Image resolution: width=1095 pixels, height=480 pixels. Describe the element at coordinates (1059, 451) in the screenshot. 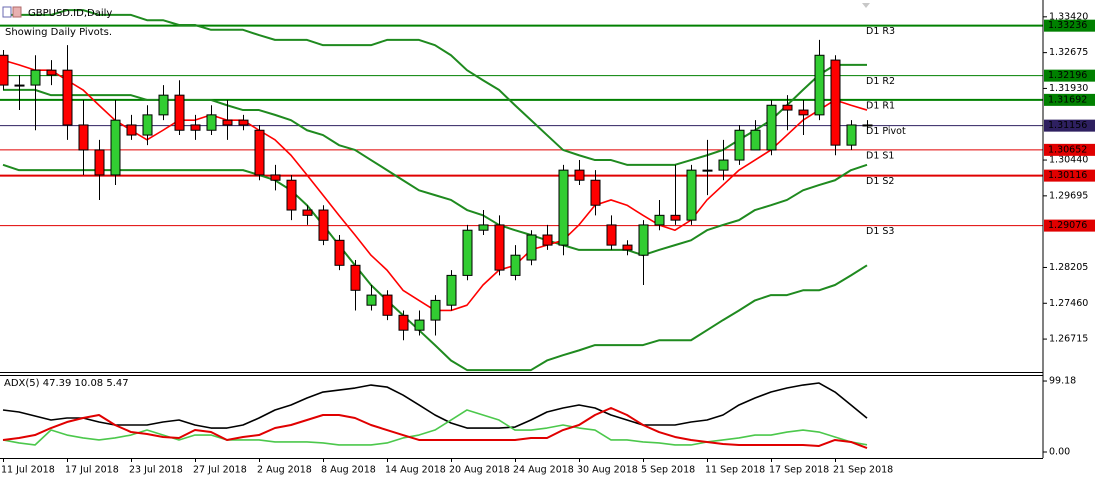

I see `y-tick-label: 0.00` at that location.